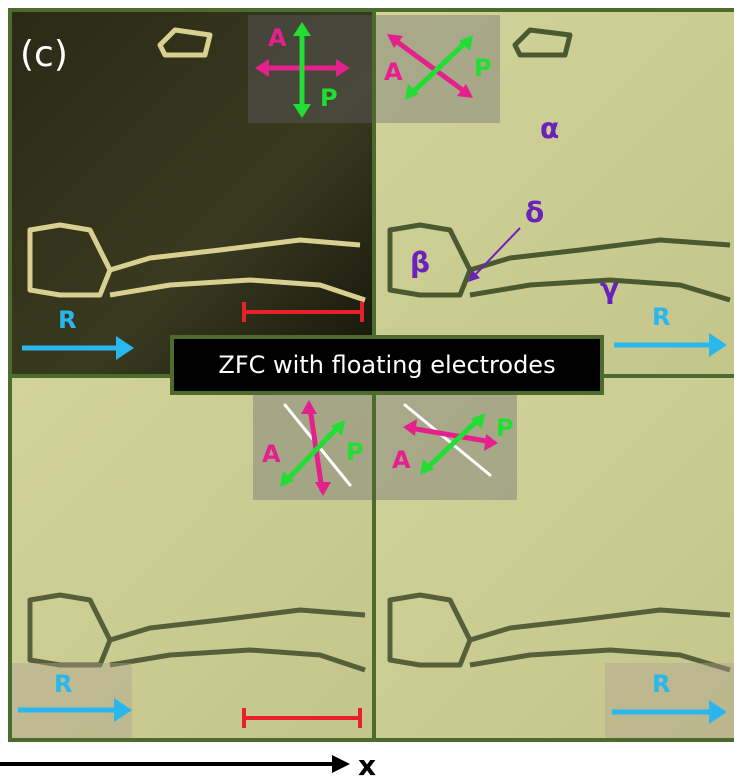  What do you see at coordinates (549, 128) in the screenshot?
I see `phase-label: α` at bounding box center [549, 128].